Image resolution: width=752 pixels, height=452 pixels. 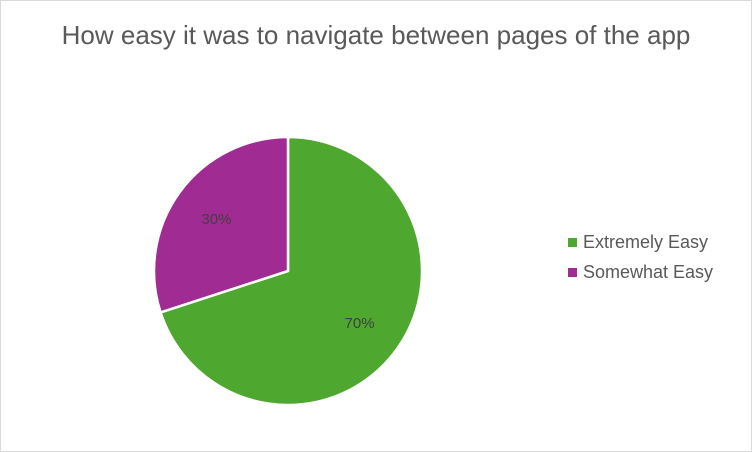 What do you see at coordinates (646, 241) in the screenshot?
I see `legend-label-extremely-easy: Extremely Easy` at bounding box center [646, 241].